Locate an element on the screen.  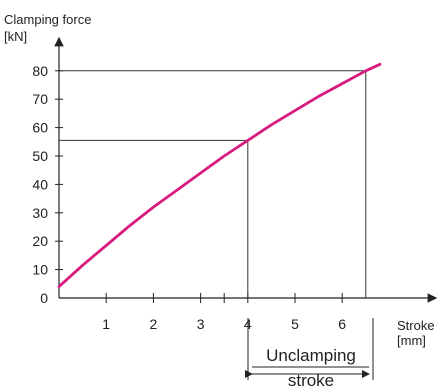
x-axis-title-line2: [mm] is located at coordinates (411, 340).